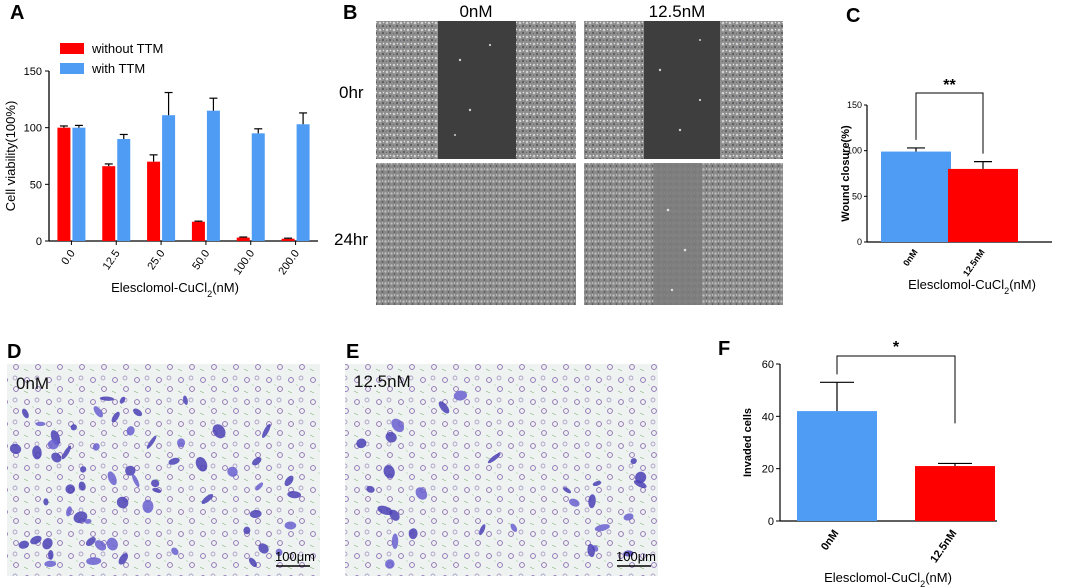 The image size is (1072, 588). What do you see at coordinates (768, 365) in the screenshot?
I see `y-tick-label-f-60: 60` at bounding box center [768, 365].